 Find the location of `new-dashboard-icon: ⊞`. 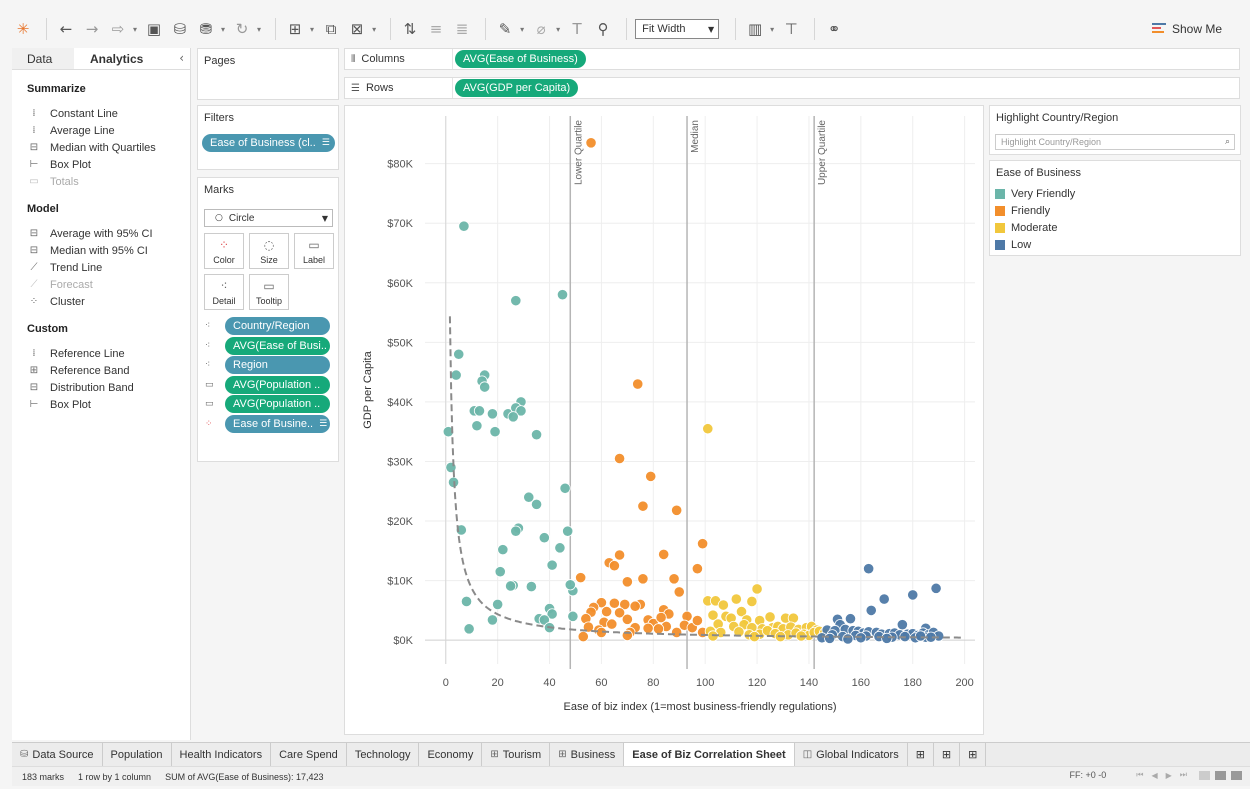

new-dashboard-icon: ⊞ is located at coordinates (947, 754).